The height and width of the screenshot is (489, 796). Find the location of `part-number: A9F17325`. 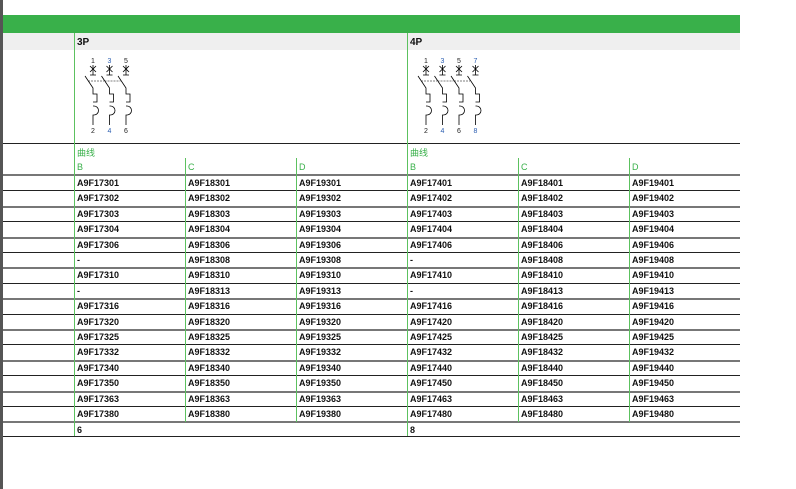

part-number: A9F17325 is located at coordinates (98, 337).